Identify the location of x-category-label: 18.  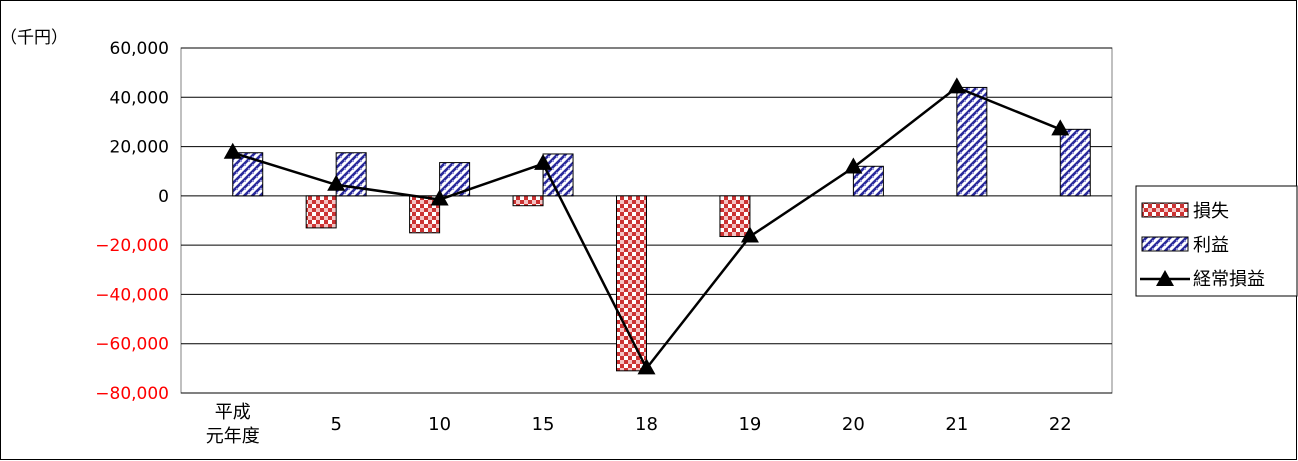
(646, 424).